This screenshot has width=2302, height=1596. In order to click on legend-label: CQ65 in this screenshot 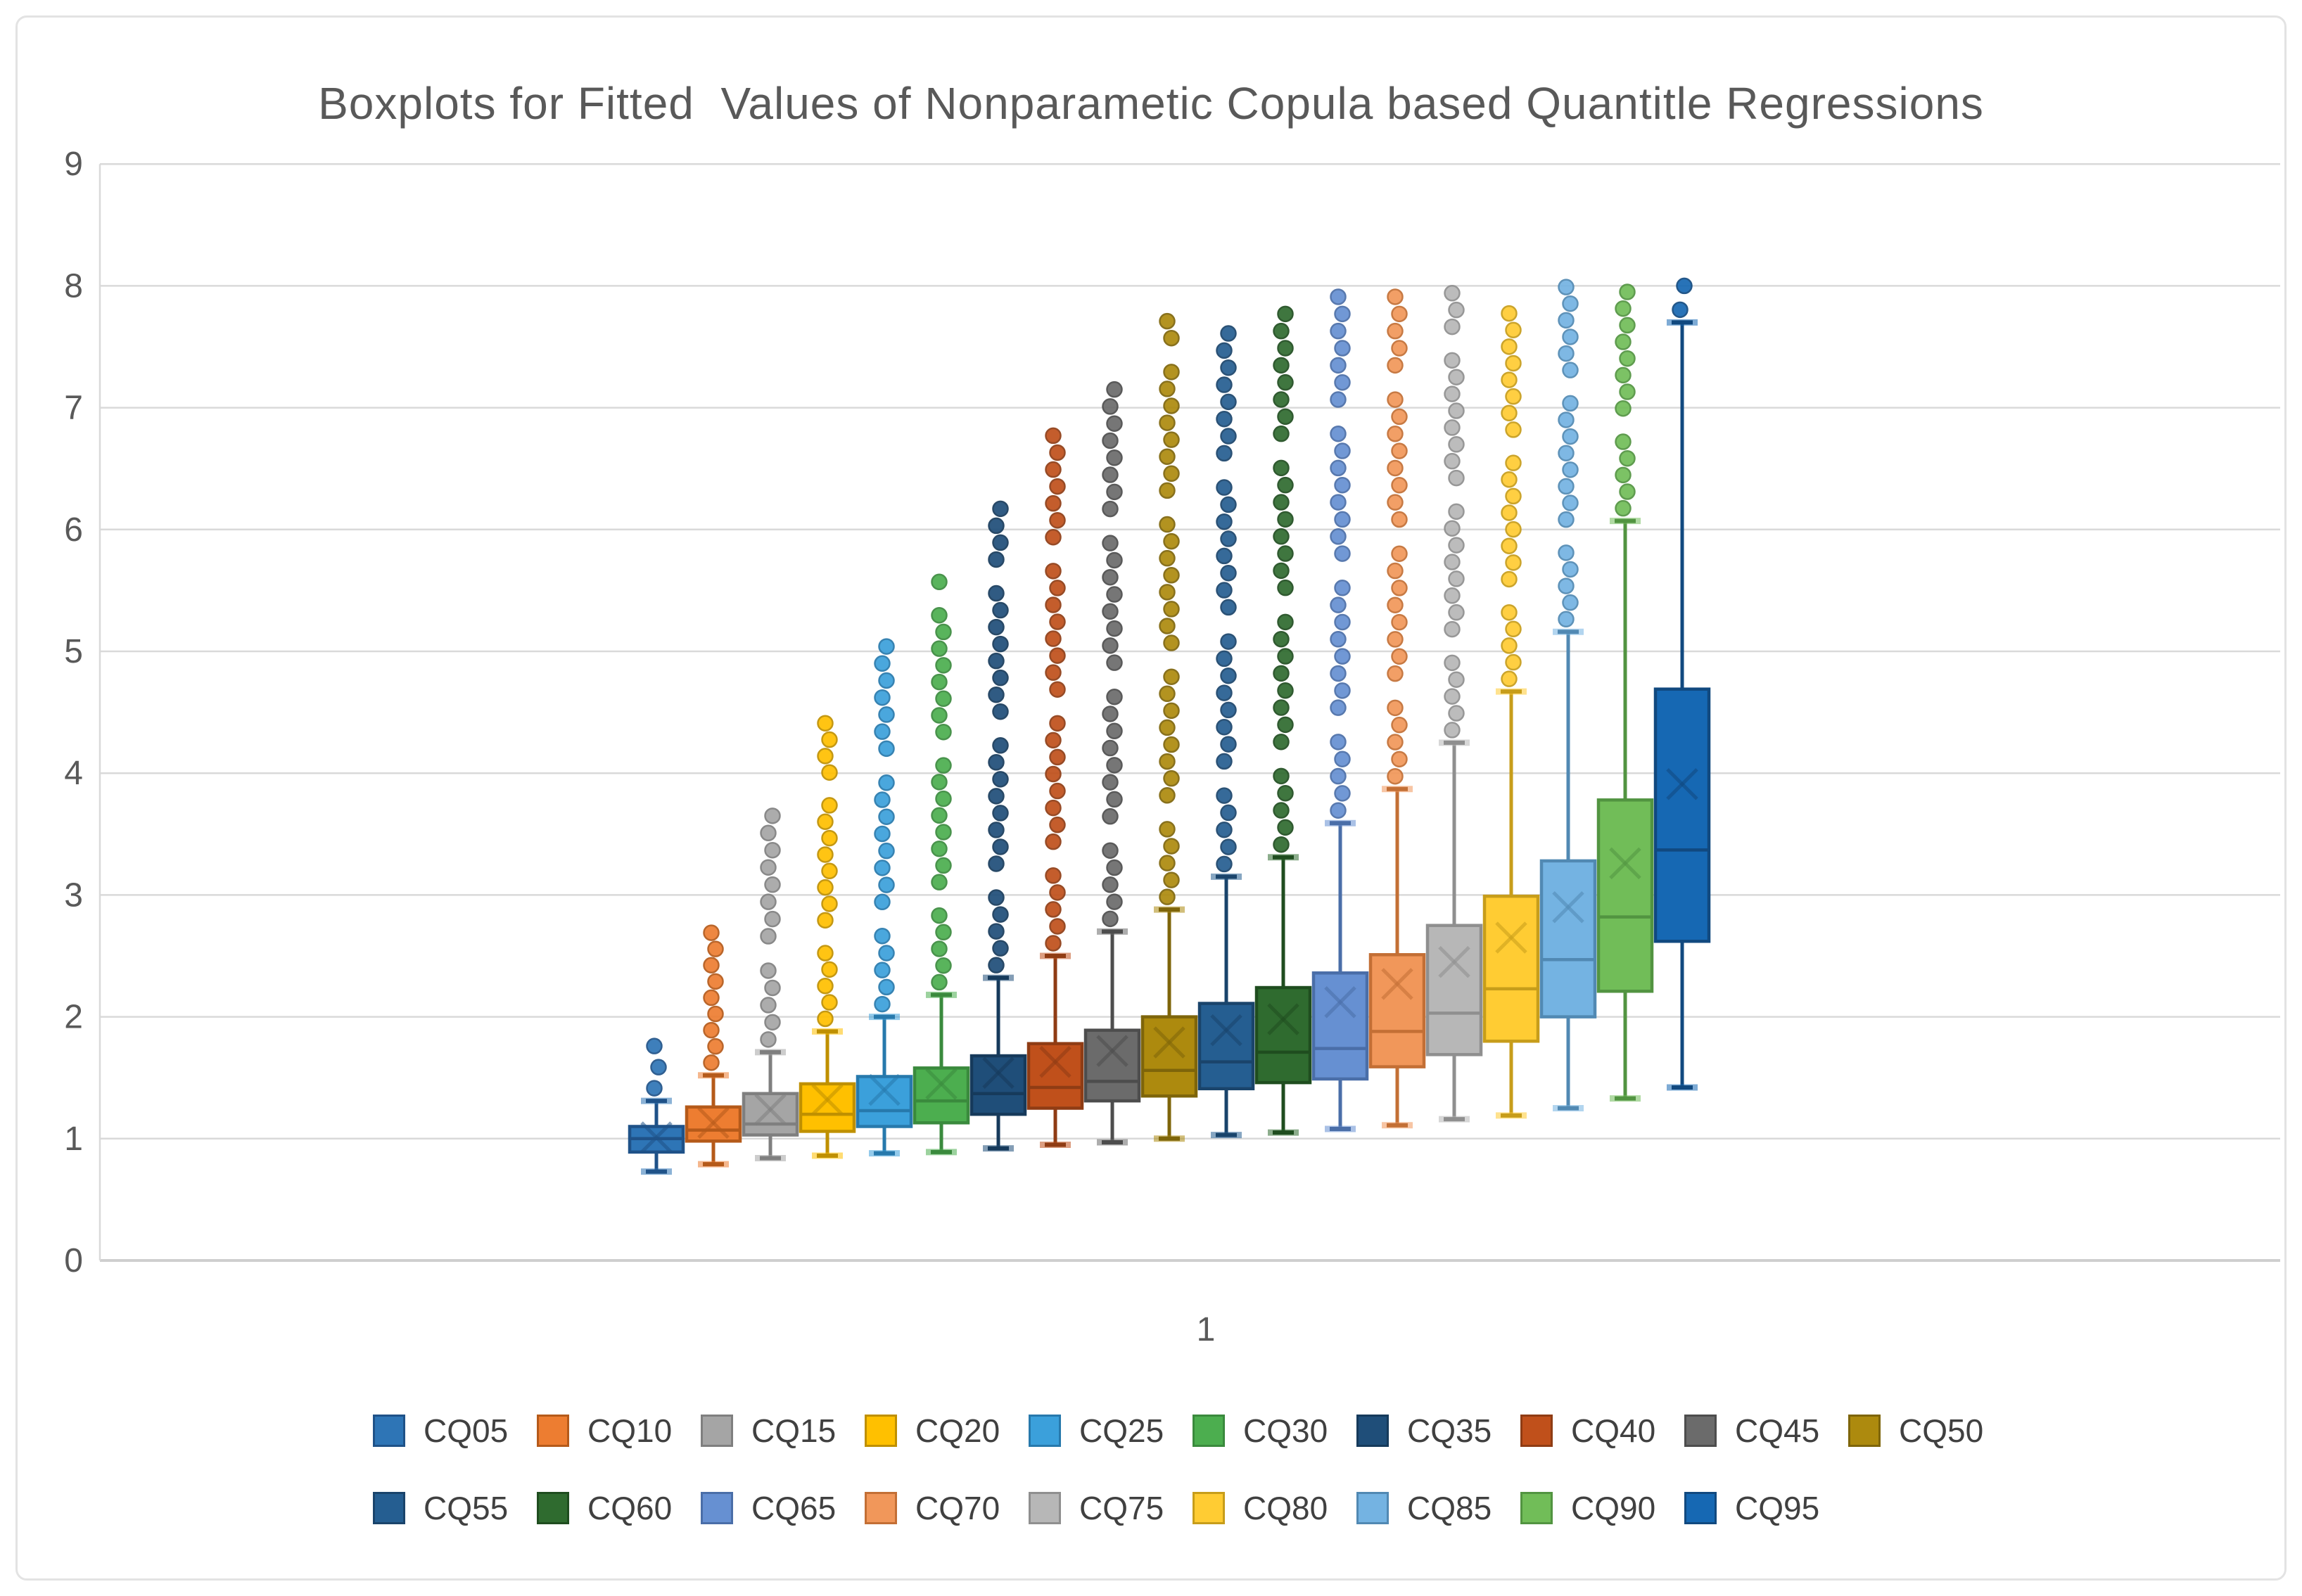, I will do `click(794, 1508)`.